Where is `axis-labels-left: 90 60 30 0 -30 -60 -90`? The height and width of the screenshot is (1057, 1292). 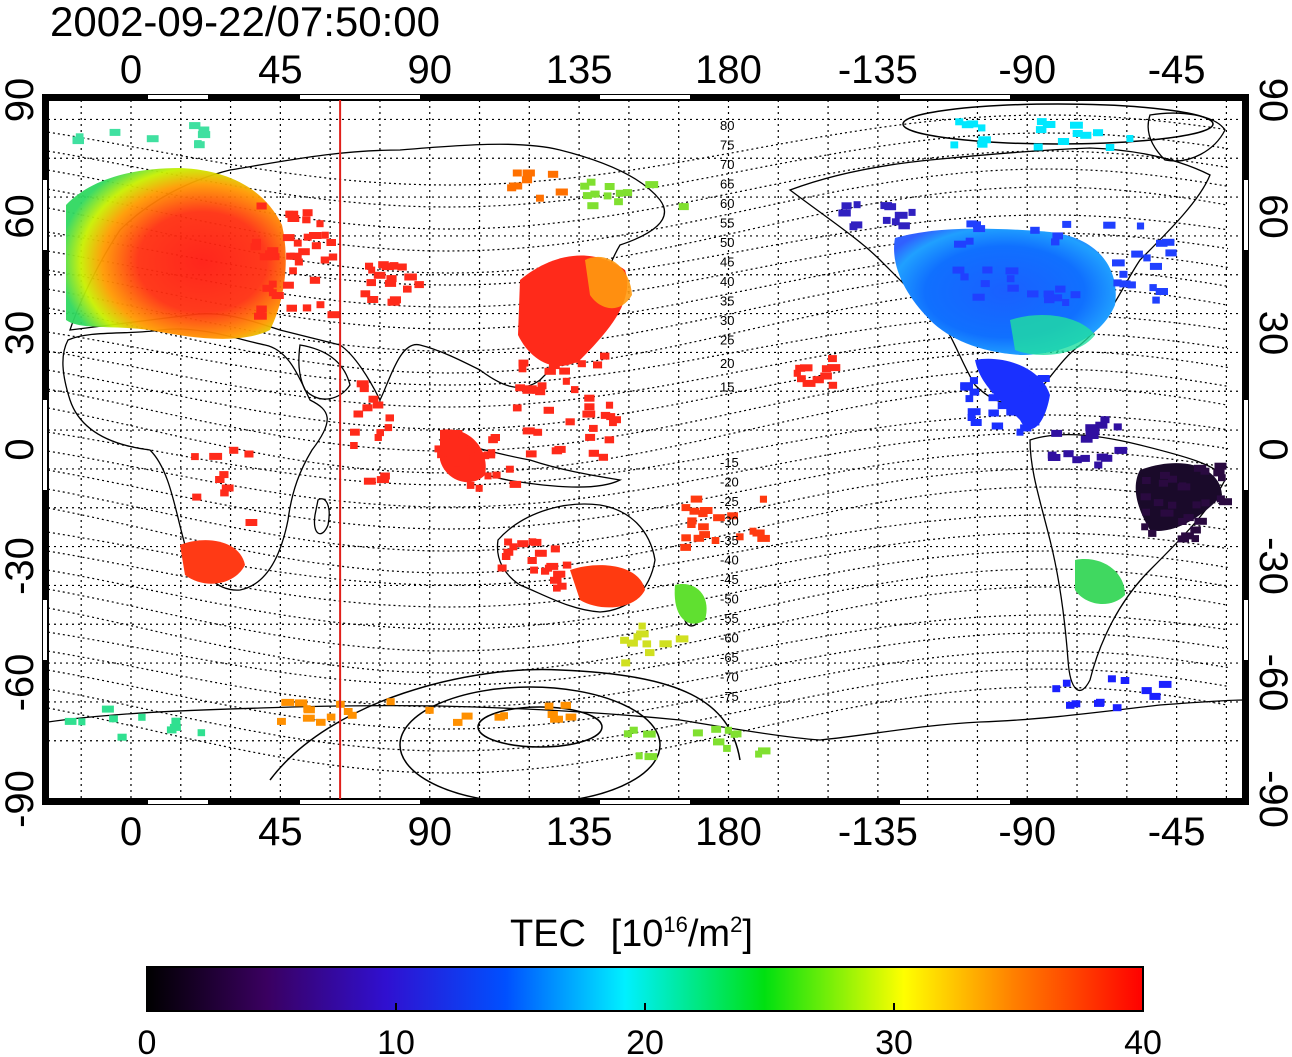
axis-labels-left: 90 60 30 0 -30 -60 -90 is located at coordinates (21, 453).